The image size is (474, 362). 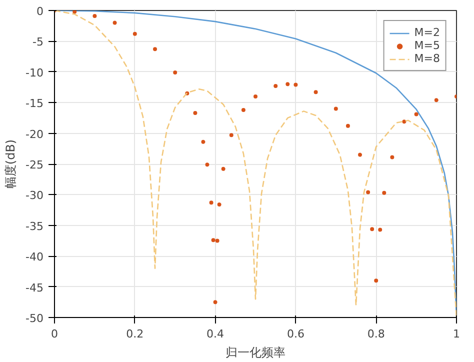 What do you see at coordinates (35, 226) in the screenshot?
I see `y-tick-label: -35` at bounding box center [35, 226].